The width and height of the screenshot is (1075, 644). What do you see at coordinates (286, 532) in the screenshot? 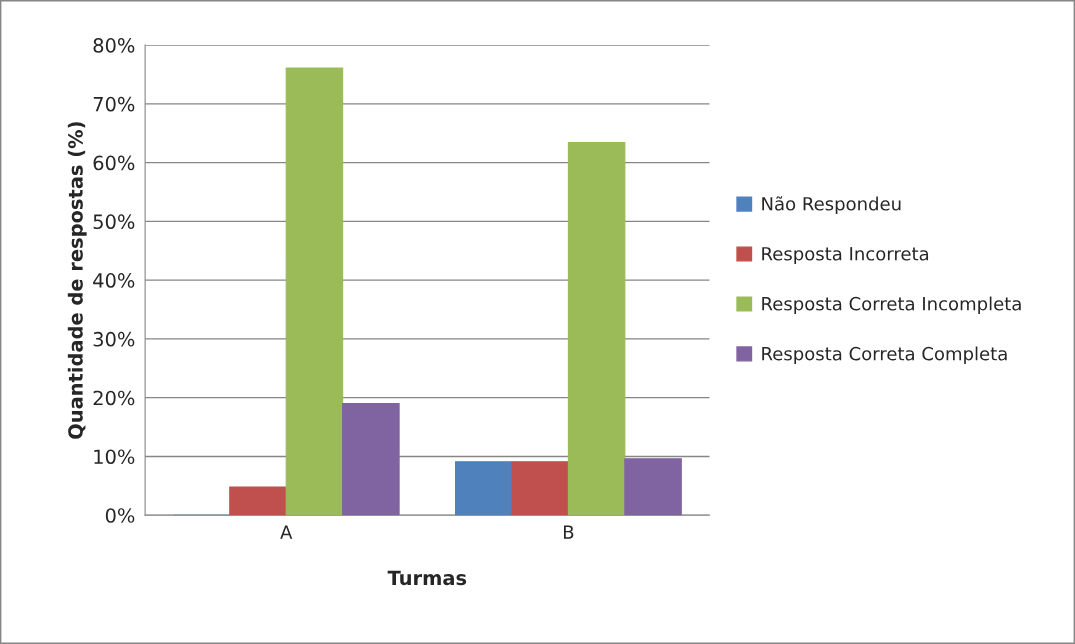
I see `x-tick-label: A` at bounding box center [286, 532].